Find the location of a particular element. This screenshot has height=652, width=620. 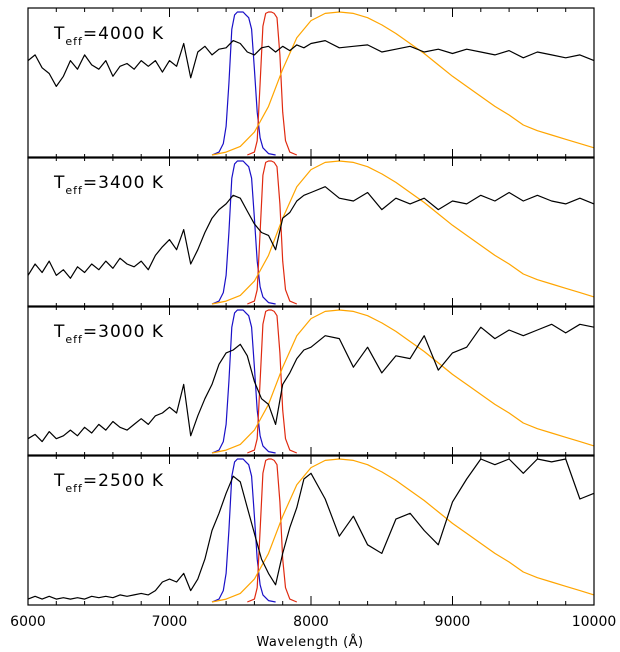

x-axis: 6000 7000 8000 9000 10000 is located at coordinates (313, 622).